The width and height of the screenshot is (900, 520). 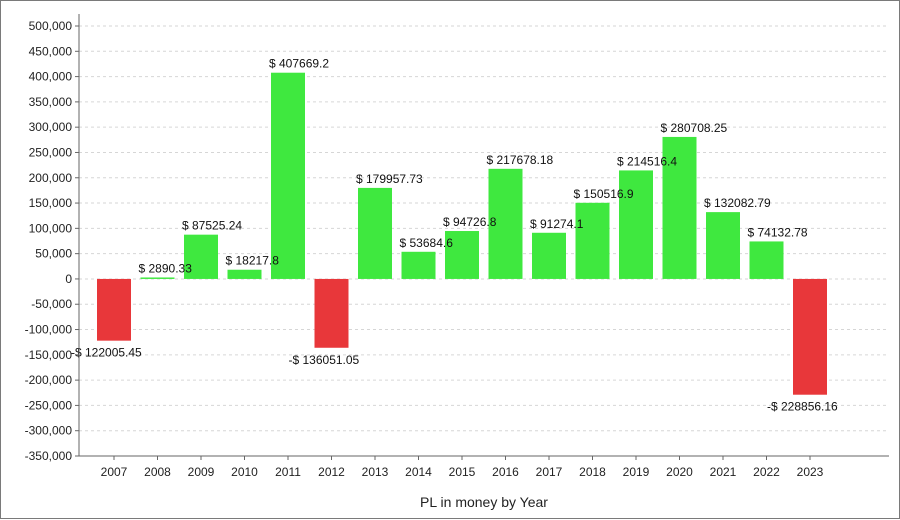 What do you see at coordinates (331, 313) in the screenshot?
I see `bar-2012` at bounding box center [331, 313].